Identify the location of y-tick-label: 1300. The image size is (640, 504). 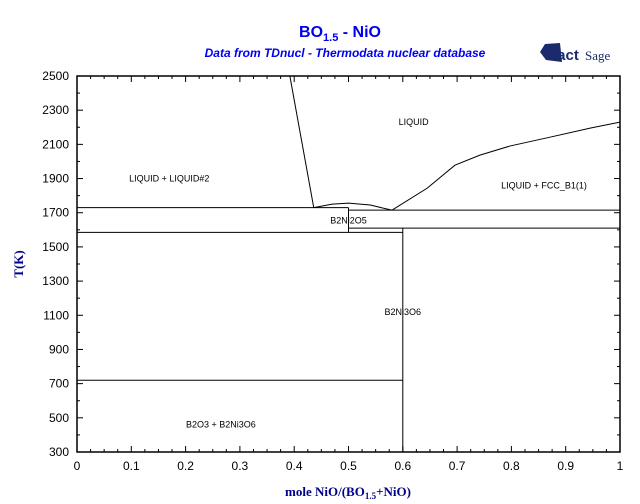
(55, 281).